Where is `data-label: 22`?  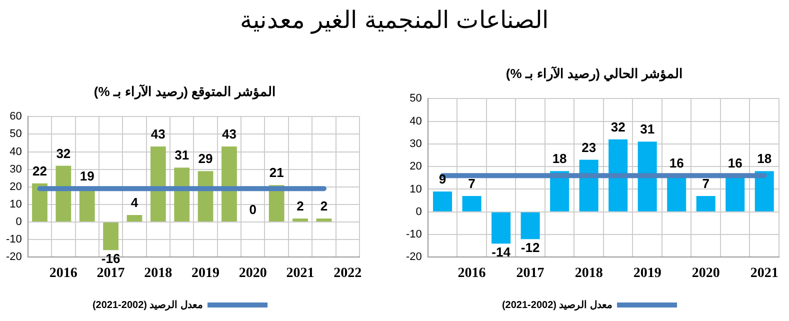 data-label: 22 is located at coordinates (39, 170).